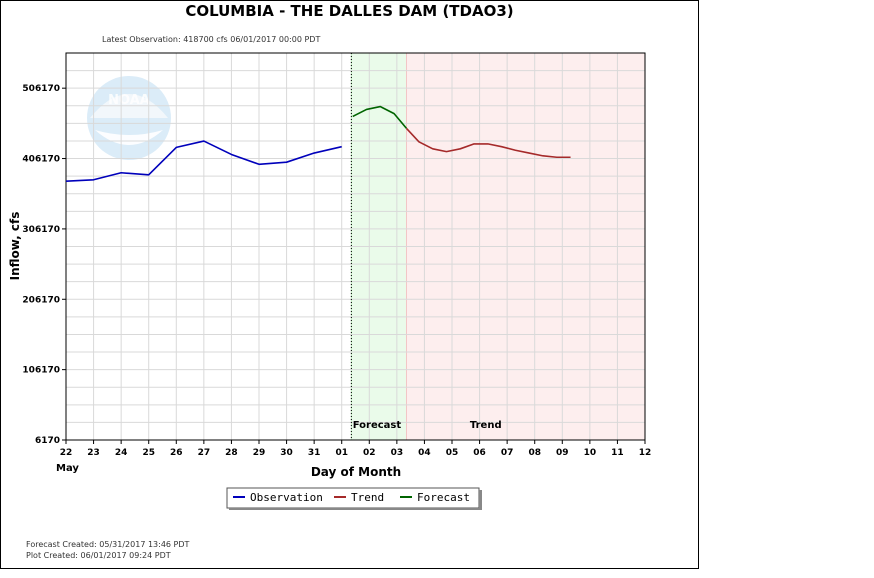 This screenshot has height=578, width=874. What do you see at coordinates (15, 246) in the screenshot?
I see `y-axis-label: Inflow, cfs` at bounding box center [15, 246].